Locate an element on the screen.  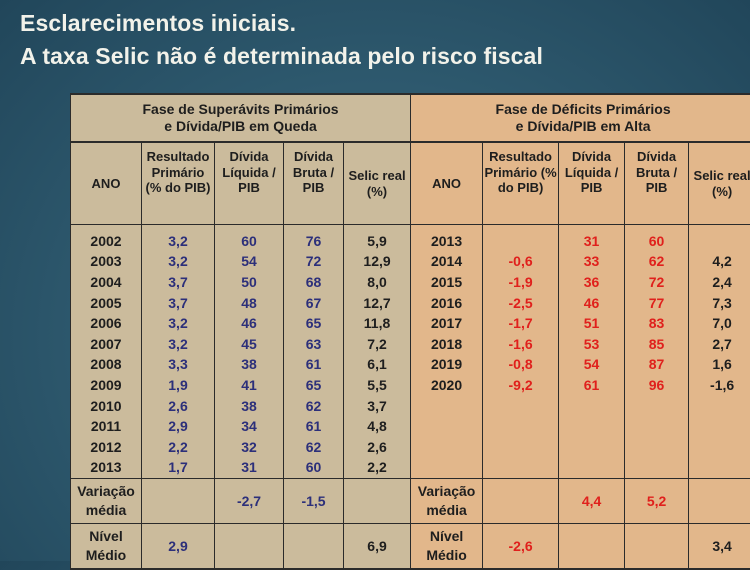
right-nivel-medio-ano: Nível Médio is located at coordinates (447, 547).